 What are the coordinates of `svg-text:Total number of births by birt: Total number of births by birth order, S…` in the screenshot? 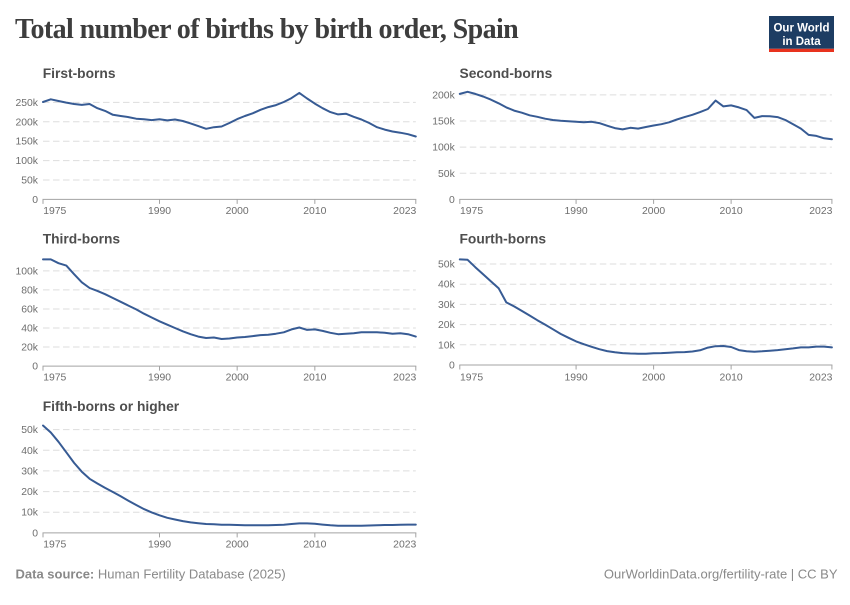 It's located at (267, 29).